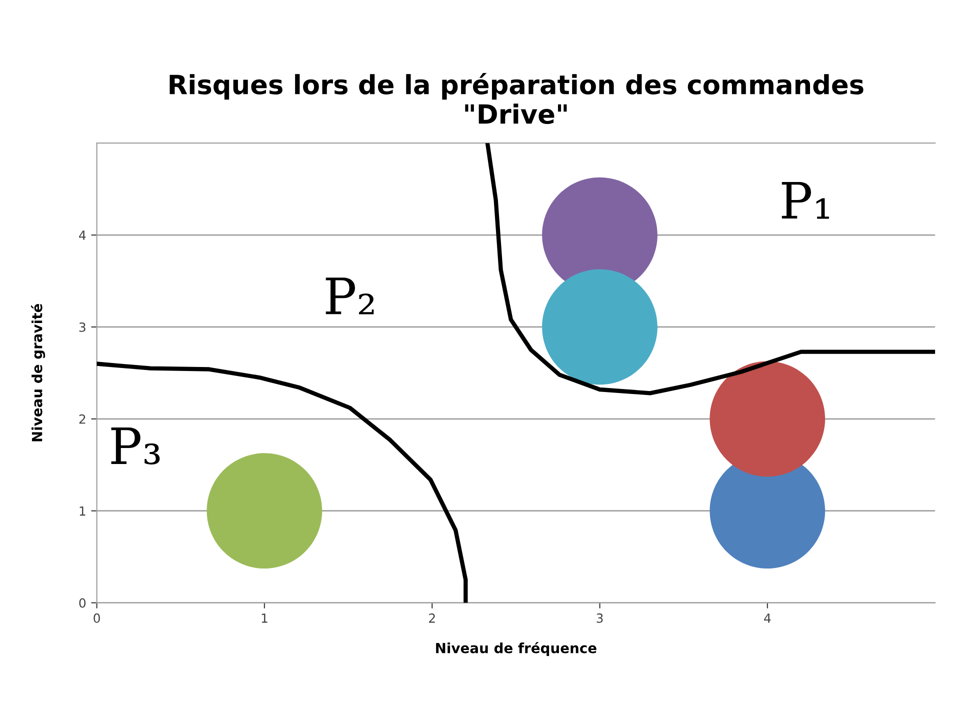  Describe the element at coordinates (82, 419) in the screenshot. I see `y-tick-label: 2` at that location.